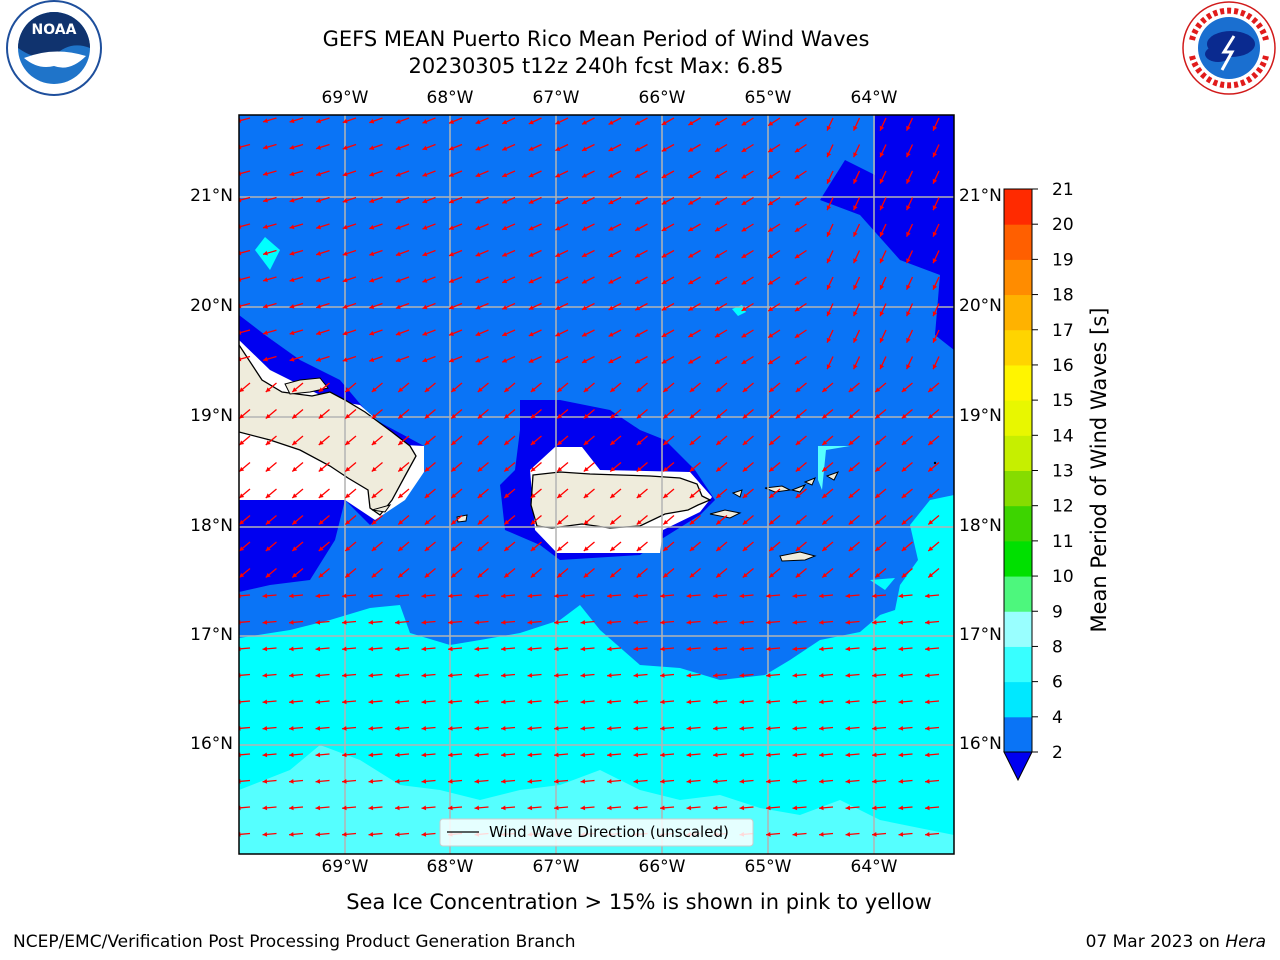 Image resolution: width=1280 pixels, height=960 pixels. Describe the element at coordinates (834, 468) in the screenshot. I see `cyan-patch` at that location.